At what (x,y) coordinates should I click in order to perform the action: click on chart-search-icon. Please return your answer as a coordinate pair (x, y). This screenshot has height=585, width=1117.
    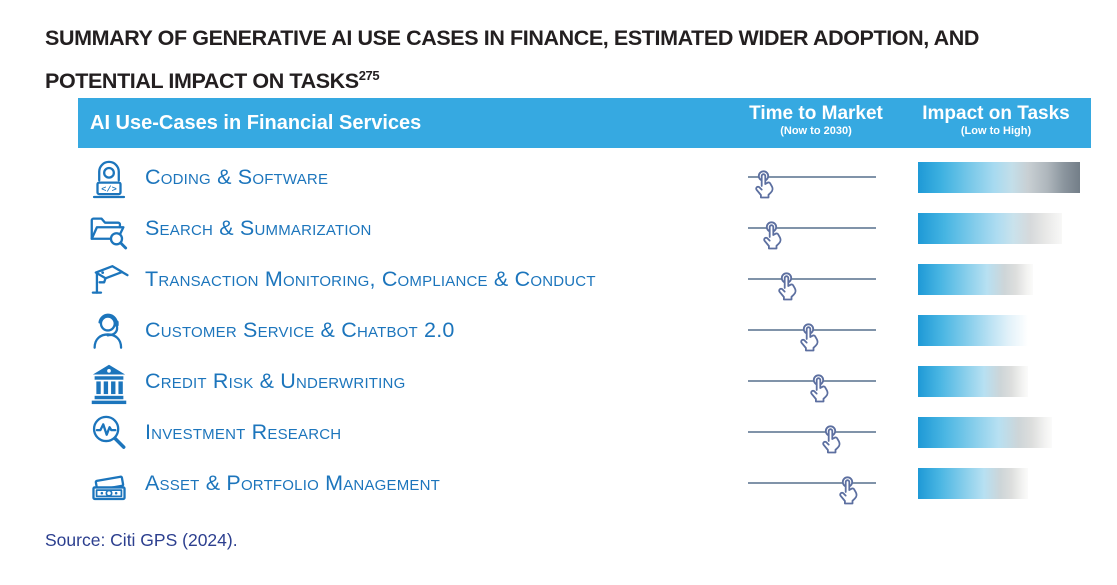
    Looking at the image, I should click on (109, 432).